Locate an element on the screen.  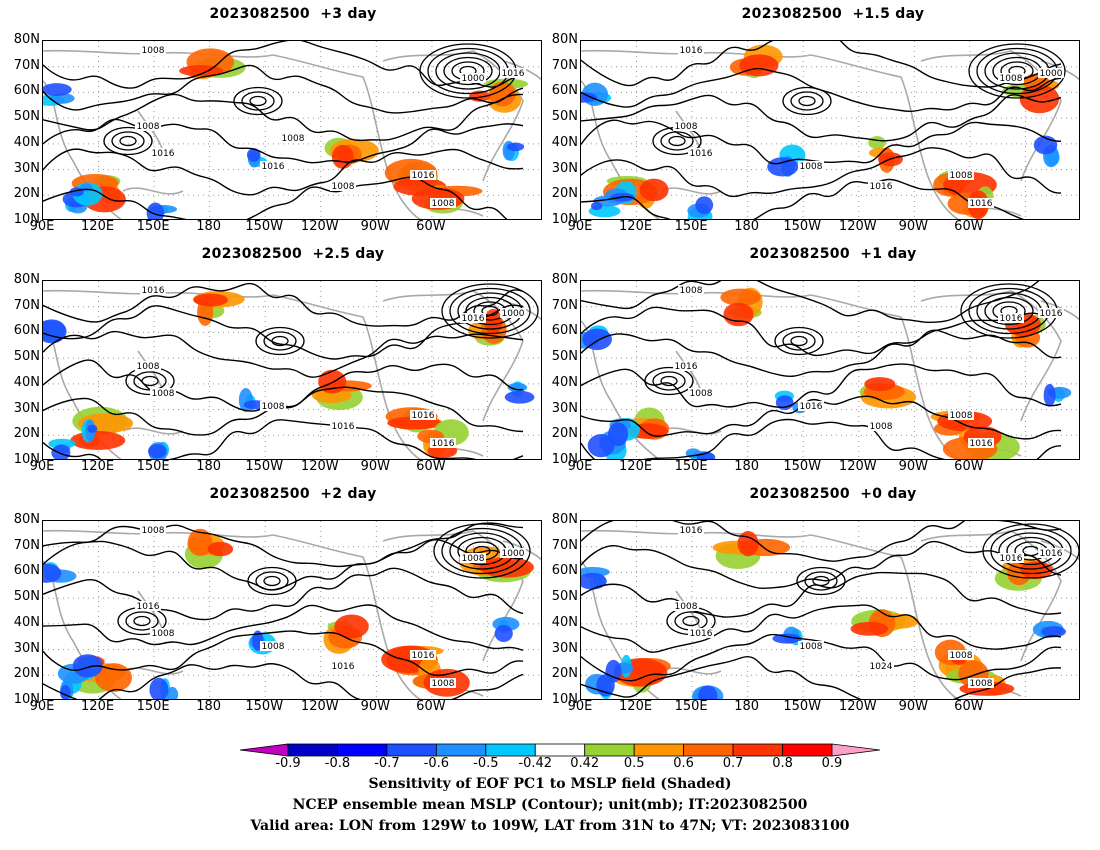
y-tick-label: 30N is located at coordinates (564, 168).